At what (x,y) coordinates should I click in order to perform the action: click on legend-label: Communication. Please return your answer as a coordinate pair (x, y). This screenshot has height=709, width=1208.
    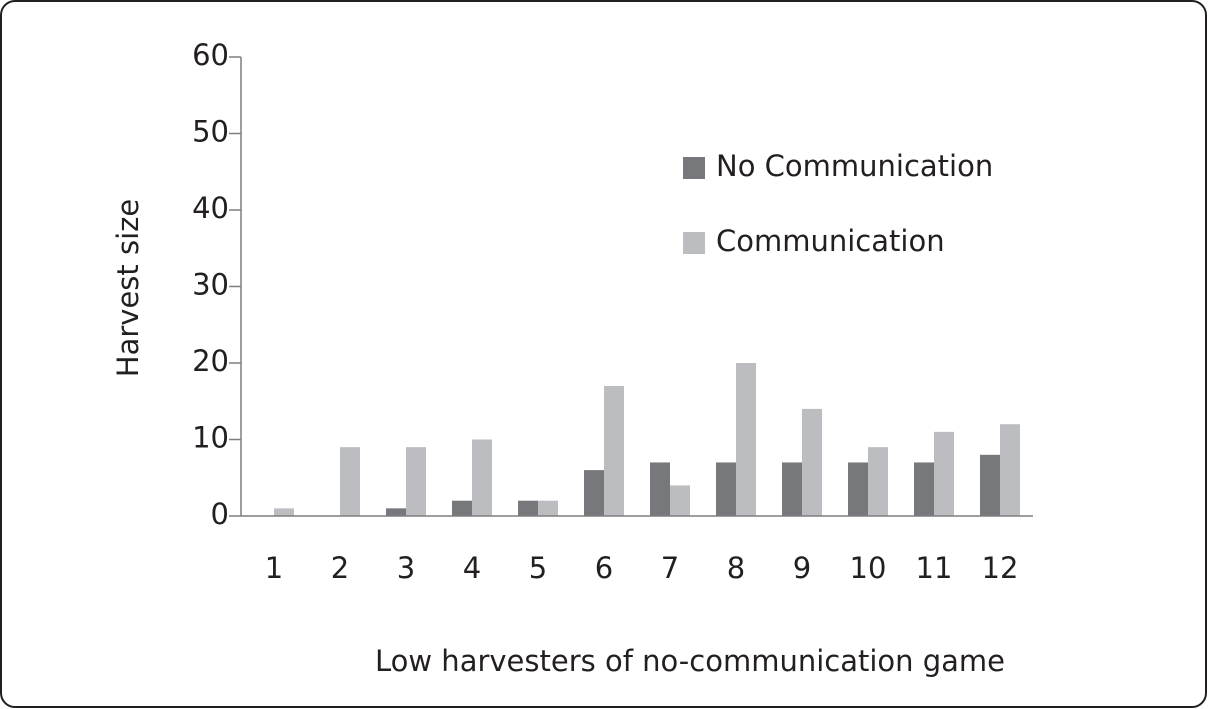
    Looking at the image, I should click on (830, 241).